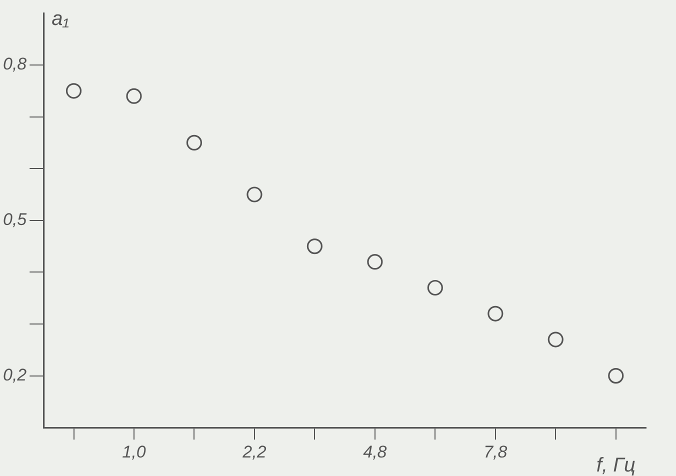 This screenshot has height=476, width=676. What do you see at coordinates (254, 452) in the screenshot?
I see `x-tick-label: 2,2` at bounding box center [254, 452].